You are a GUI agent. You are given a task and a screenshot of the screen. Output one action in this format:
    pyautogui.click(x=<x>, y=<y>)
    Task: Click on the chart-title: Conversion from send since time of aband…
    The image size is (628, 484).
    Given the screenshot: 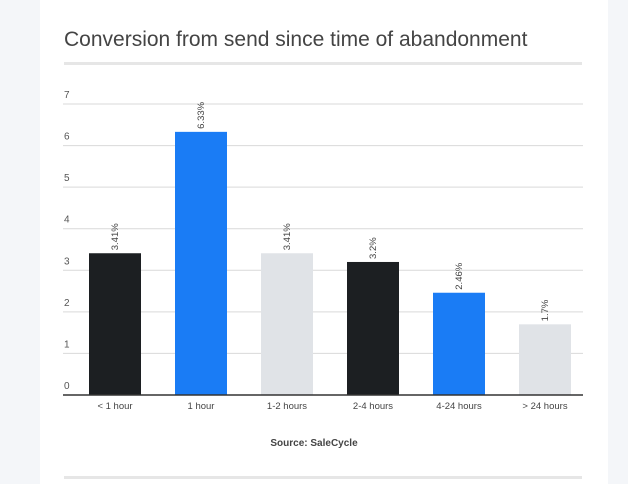 What is the action you would take?
    pyautogui.click(x=296, y=39)
    